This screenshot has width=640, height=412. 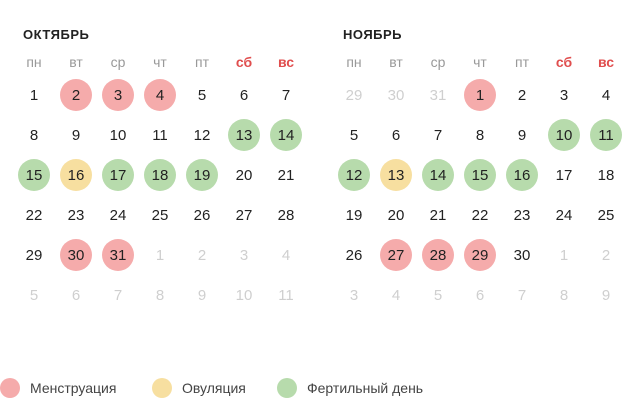 What do you see at coordinates (564, 62) in the screenshot?
I see `weekday-label: сб` at bounding box center [564, 62].